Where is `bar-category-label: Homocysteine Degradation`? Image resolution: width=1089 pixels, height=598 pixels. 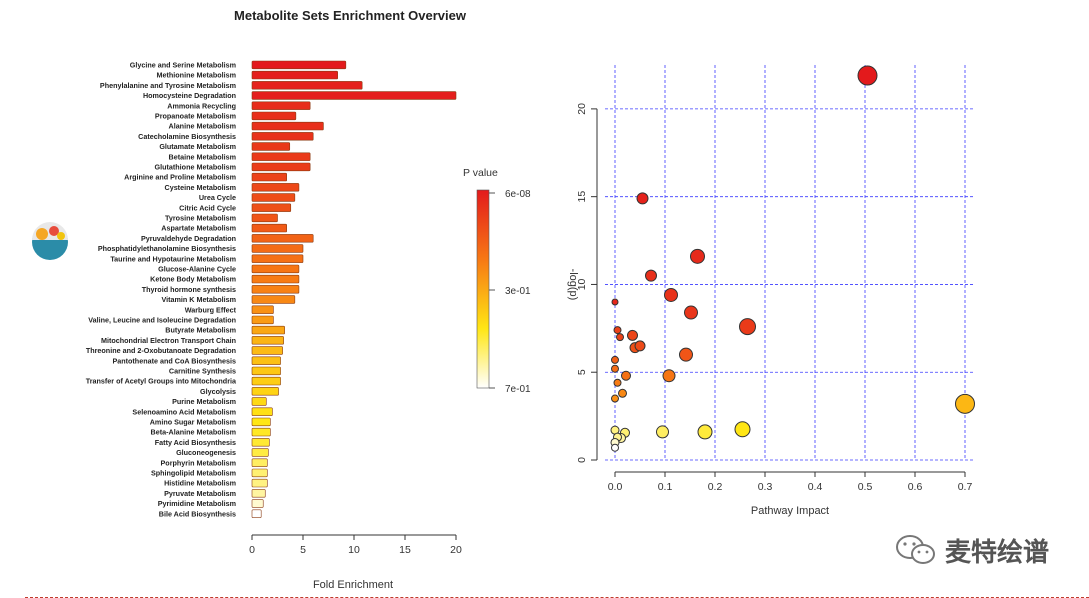
bar-category-label: Homocysteine Degradation is located at coordinates (189, 95).